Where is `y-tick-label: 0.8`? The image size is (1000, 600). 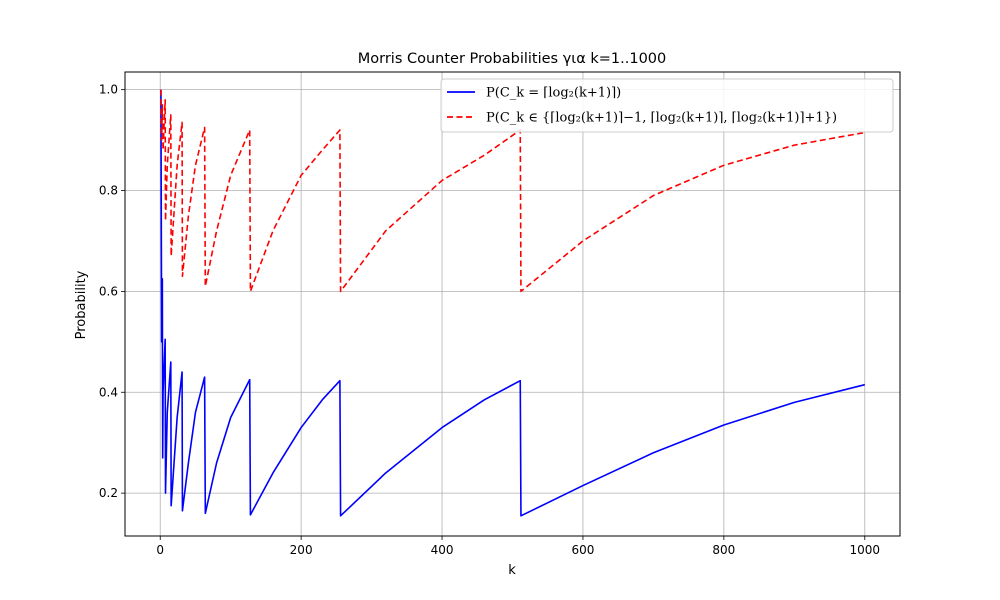 y-tick-label: 0.8 is located at coordinates (108, 191).